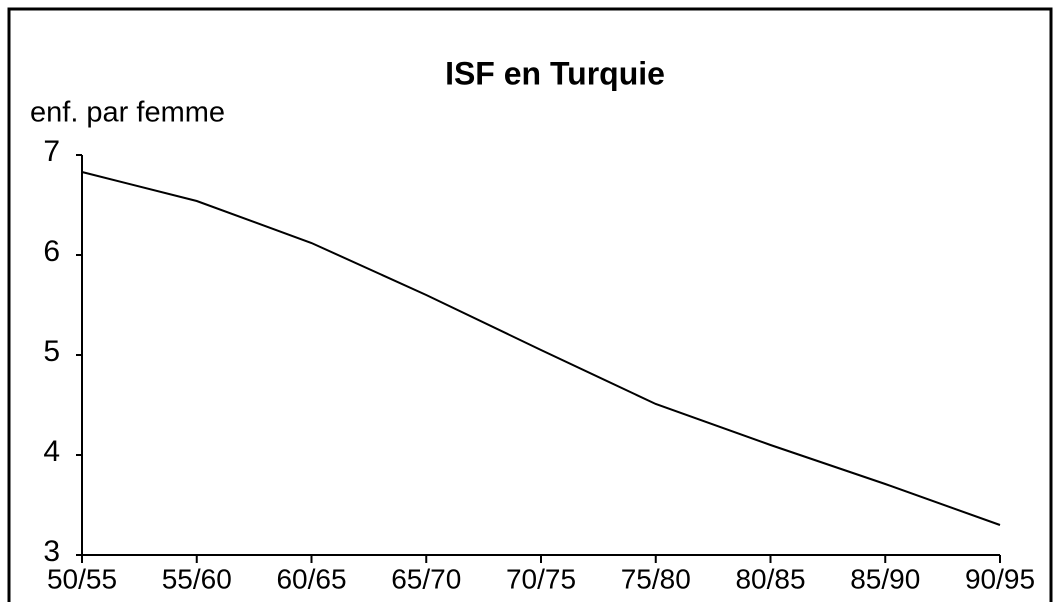  I want to click on x-tick-label: 75/80, so click(656, 578).